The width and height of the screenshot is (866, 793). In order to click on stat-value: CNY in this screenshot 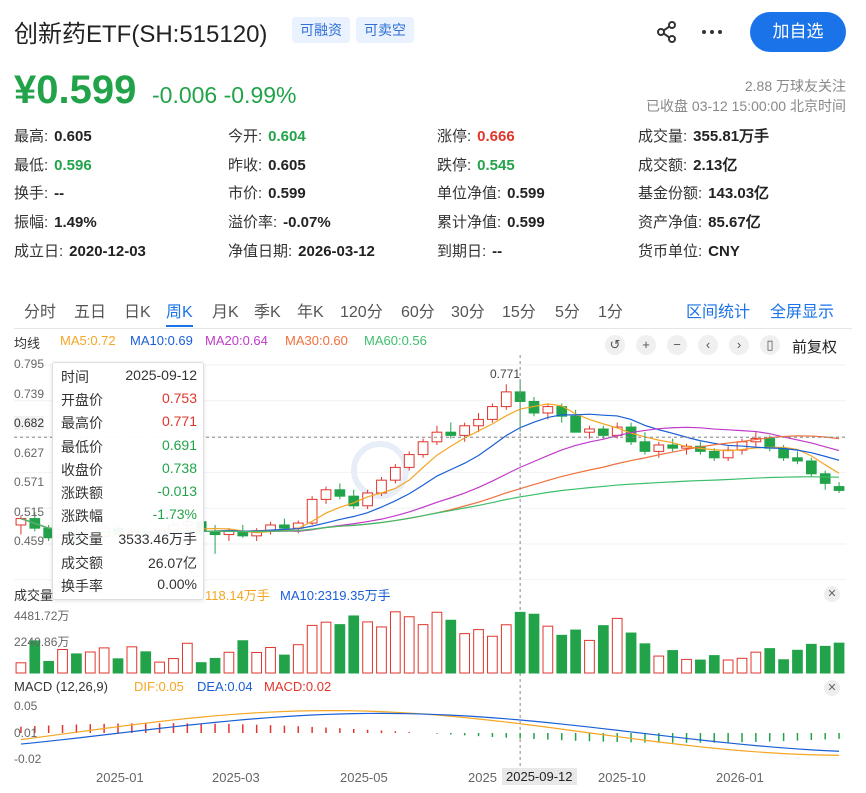, I will do `click(724, 251)`.